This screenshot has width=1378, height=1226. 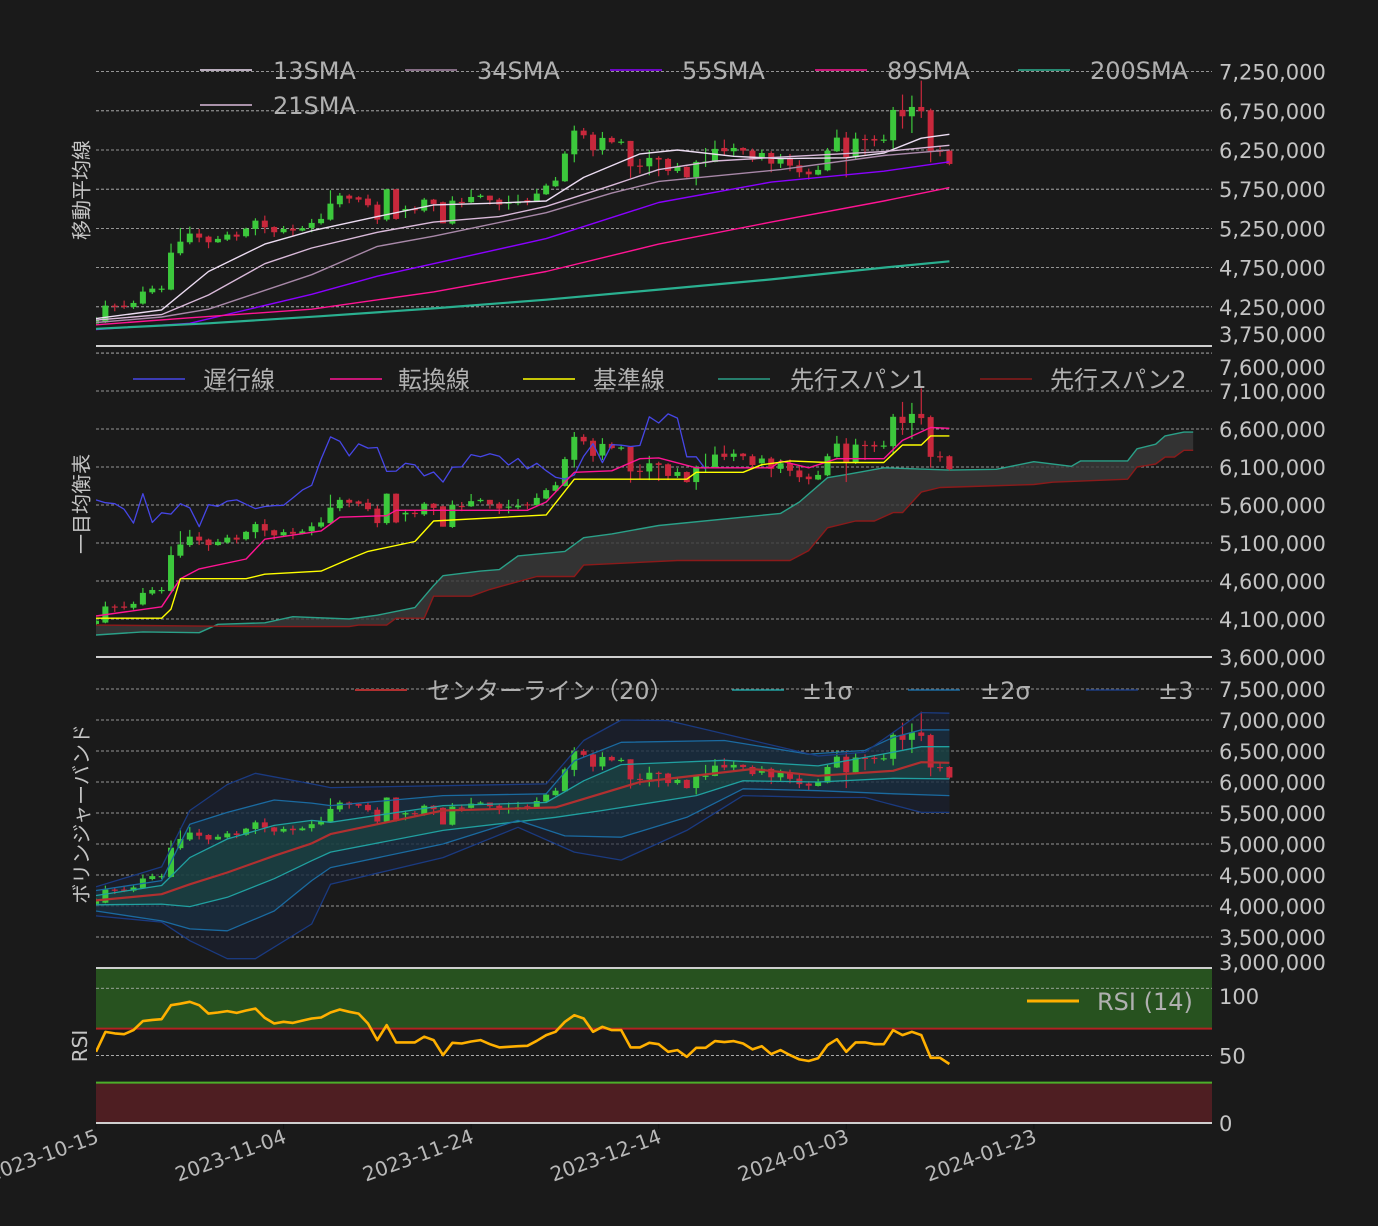 I want to click on legend-label: ±1σ, so click(x=827, y=691).